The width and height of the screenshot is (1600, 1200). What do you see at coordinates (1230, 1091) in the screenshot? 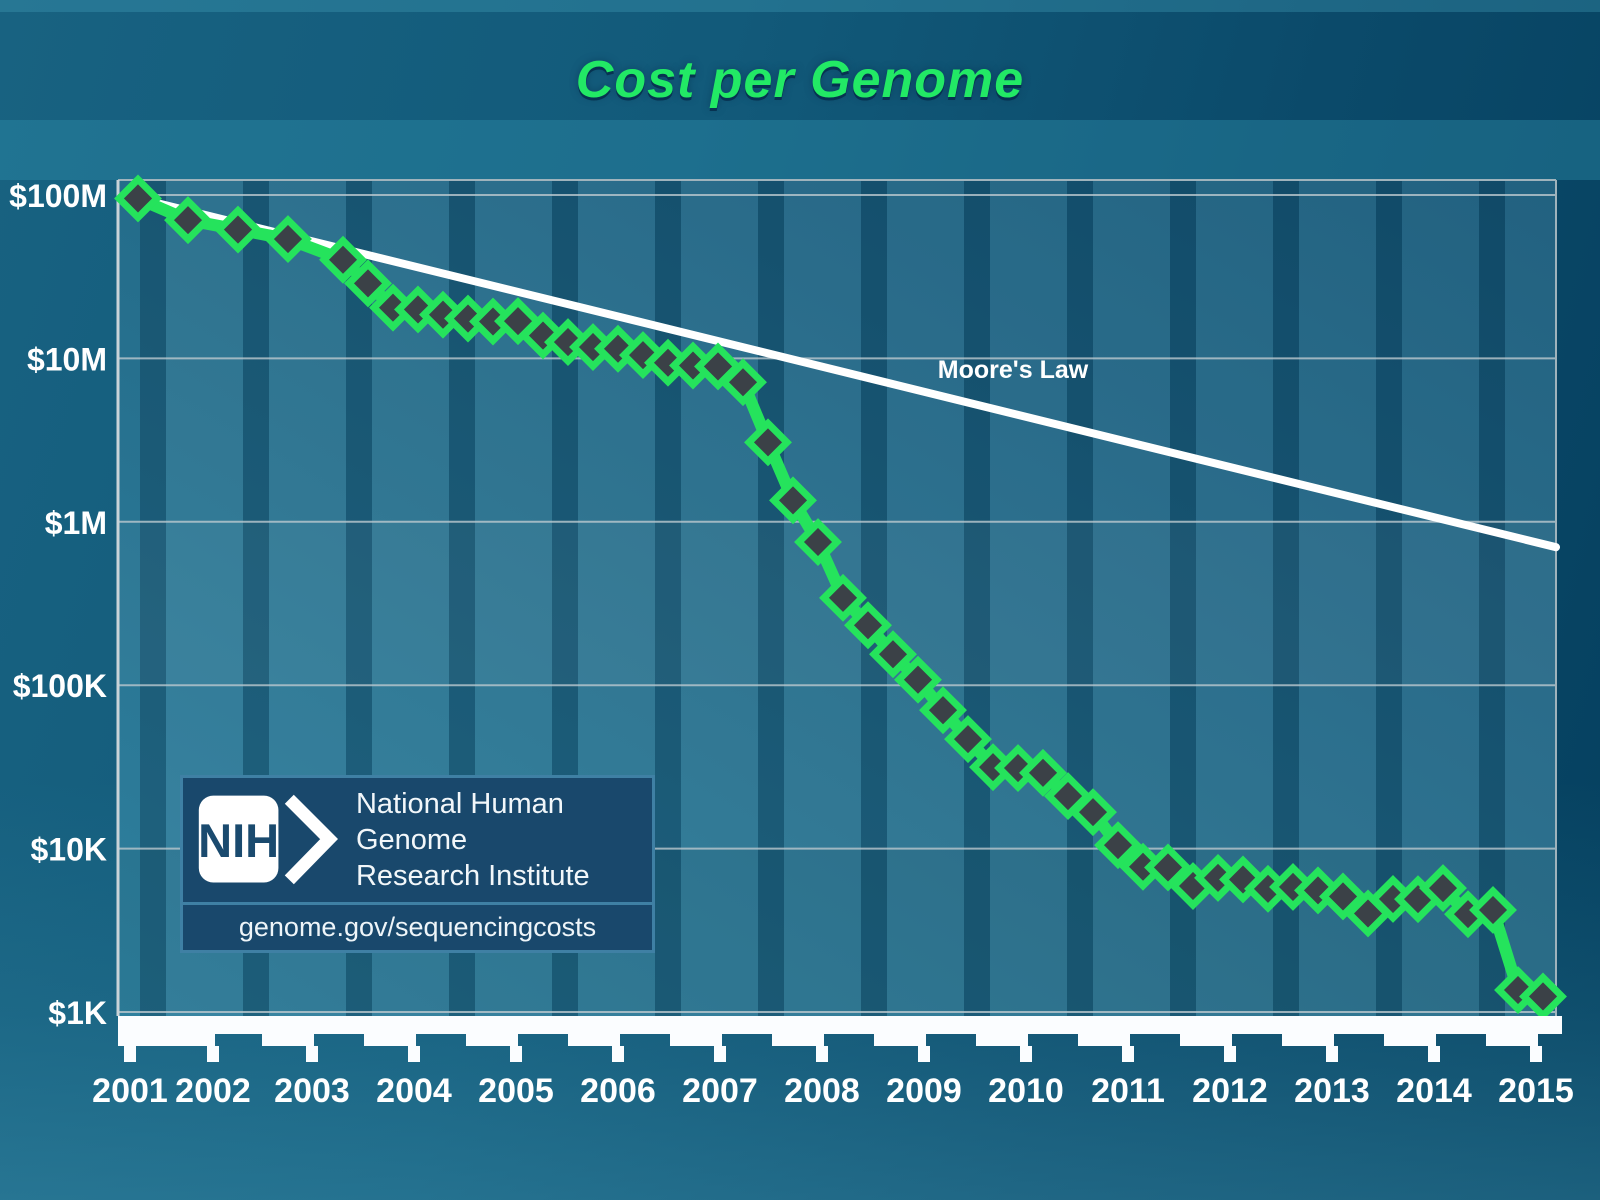
I see `x-tick-label-2012: 2012` at bounding box center [1230, 1091].